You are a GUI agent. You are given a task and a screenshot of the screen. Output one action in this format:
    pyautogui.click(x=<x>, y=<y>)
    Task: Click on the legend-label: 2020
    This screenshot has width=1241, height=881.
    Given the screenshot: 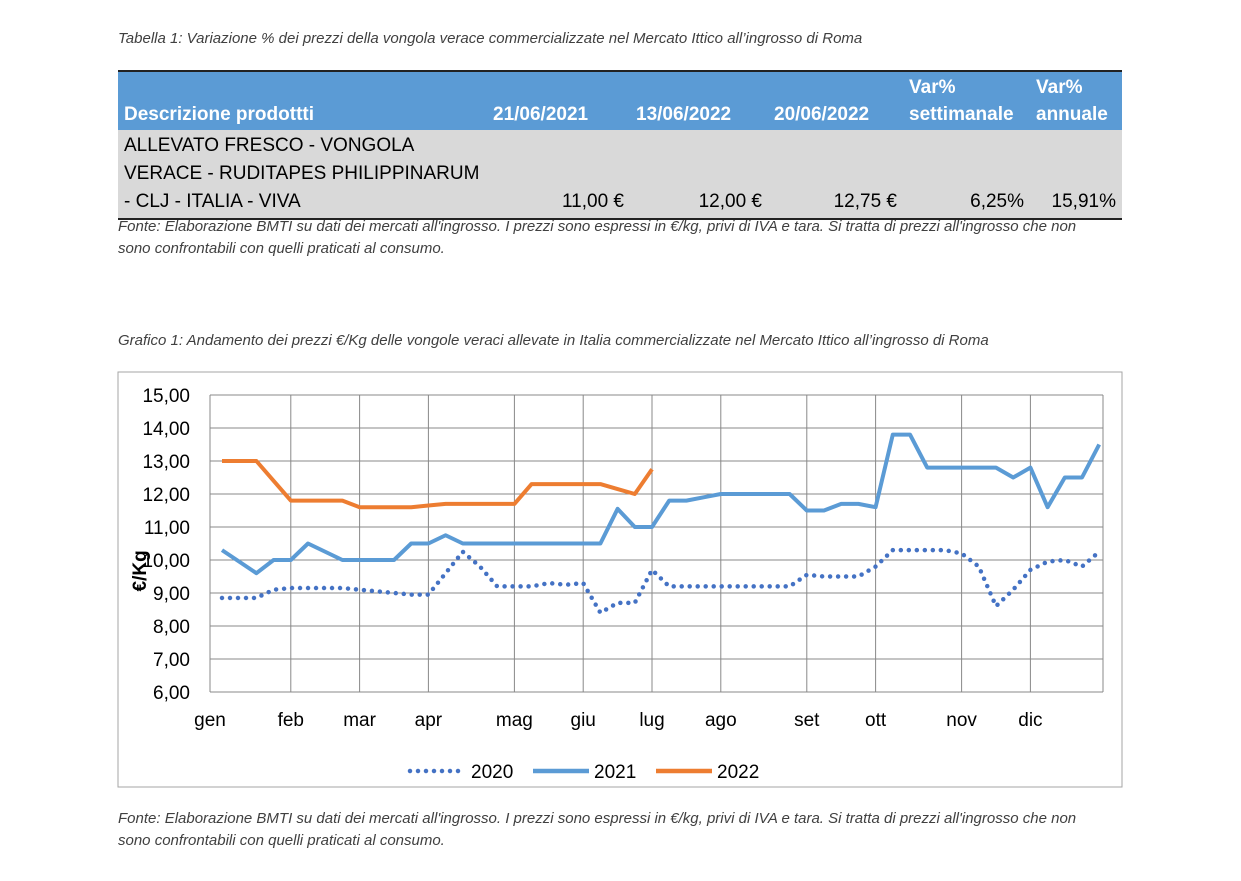 What is the action you would take?
    pyautogui.click(x=492, y=772)
    